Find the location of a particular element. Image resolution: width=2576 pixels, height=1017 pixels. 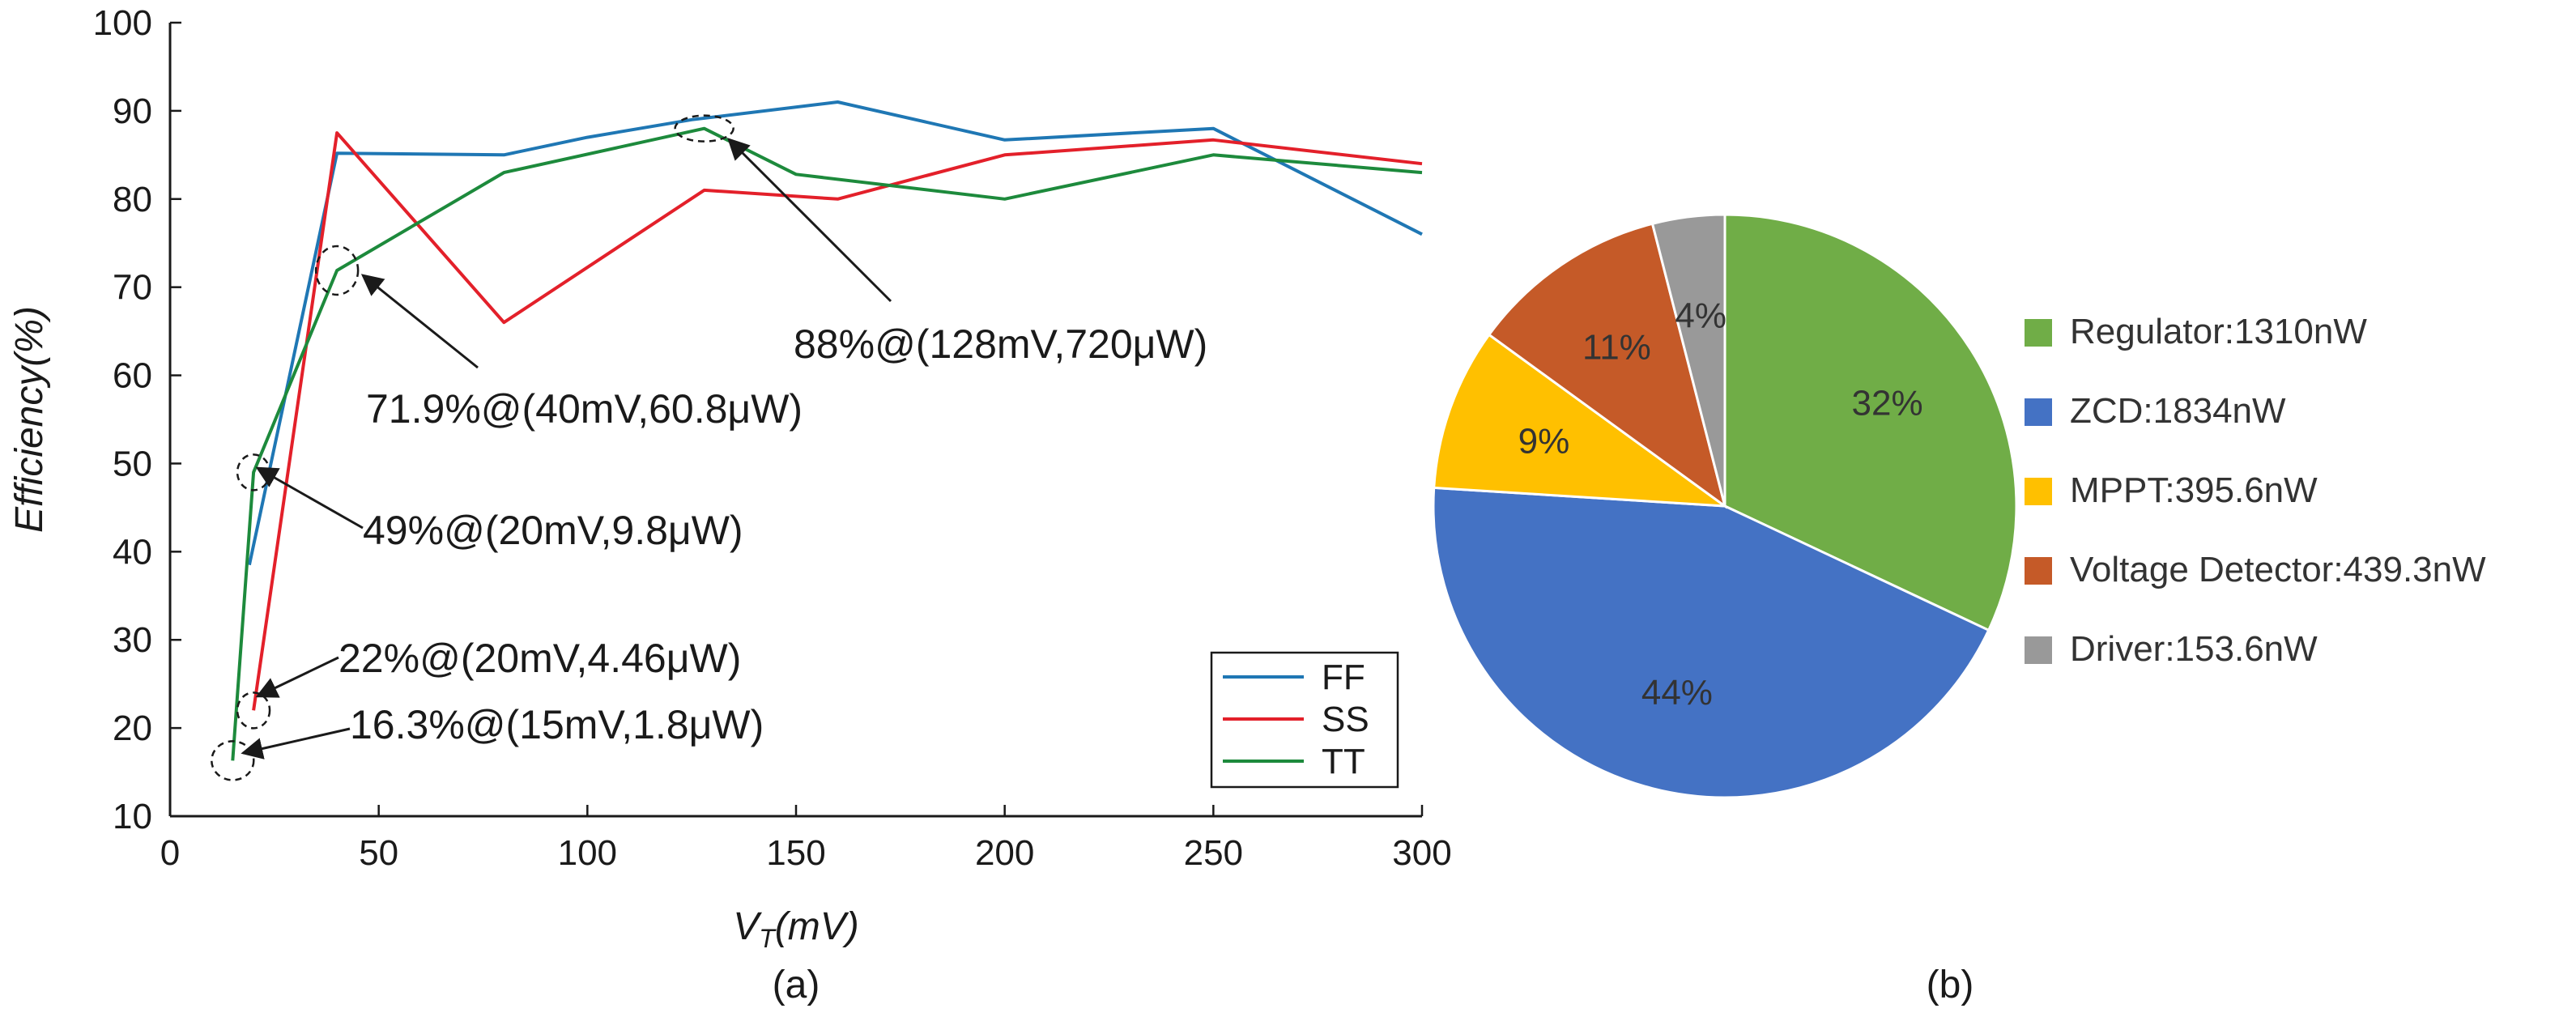

pie-slice-label: 9% is located at coordinates (1544, 442).